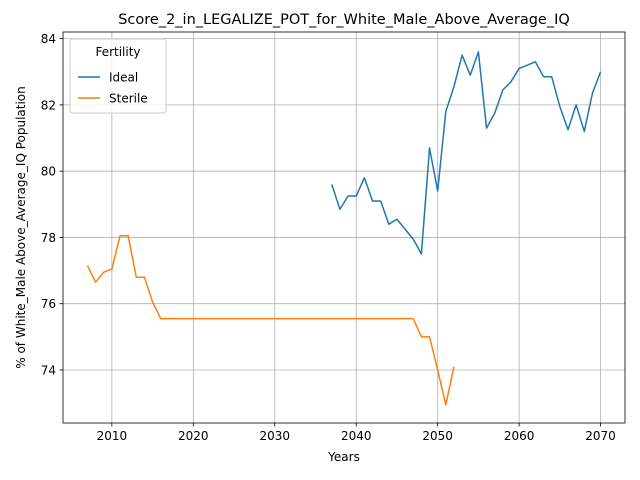 The width and height of the screenshot is (640, 480). What do you see at coordinates (113, 88) in the screenshot?
I see `legend-items: Ideal Sterile` at bounding box center [113, 88].